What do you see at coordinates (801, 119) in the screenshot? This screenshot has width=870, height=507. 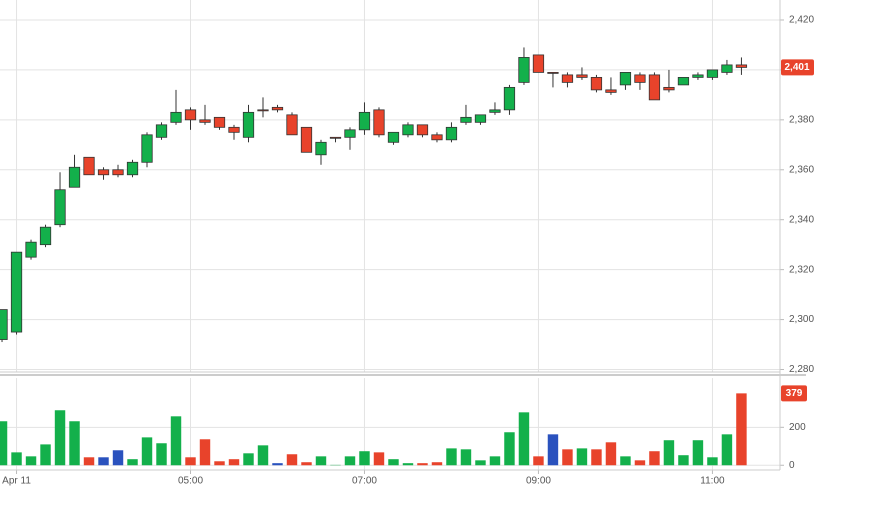 I see `y-tick-label: 2,380` at bounding box center [801, 119].